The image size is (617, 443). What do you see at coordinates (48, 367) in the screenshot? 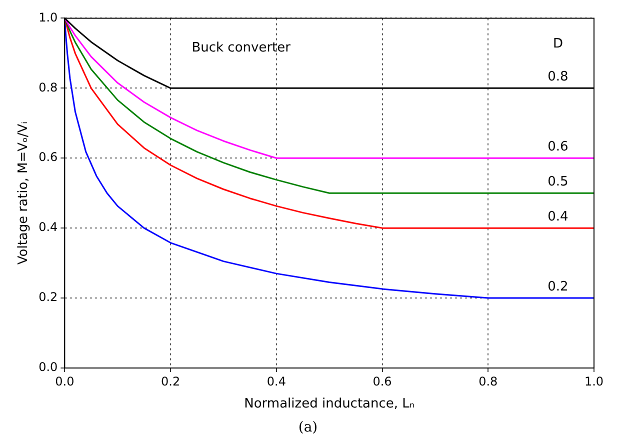
I see `y-tick-label: 0.0` at bounding box center [48, 367].